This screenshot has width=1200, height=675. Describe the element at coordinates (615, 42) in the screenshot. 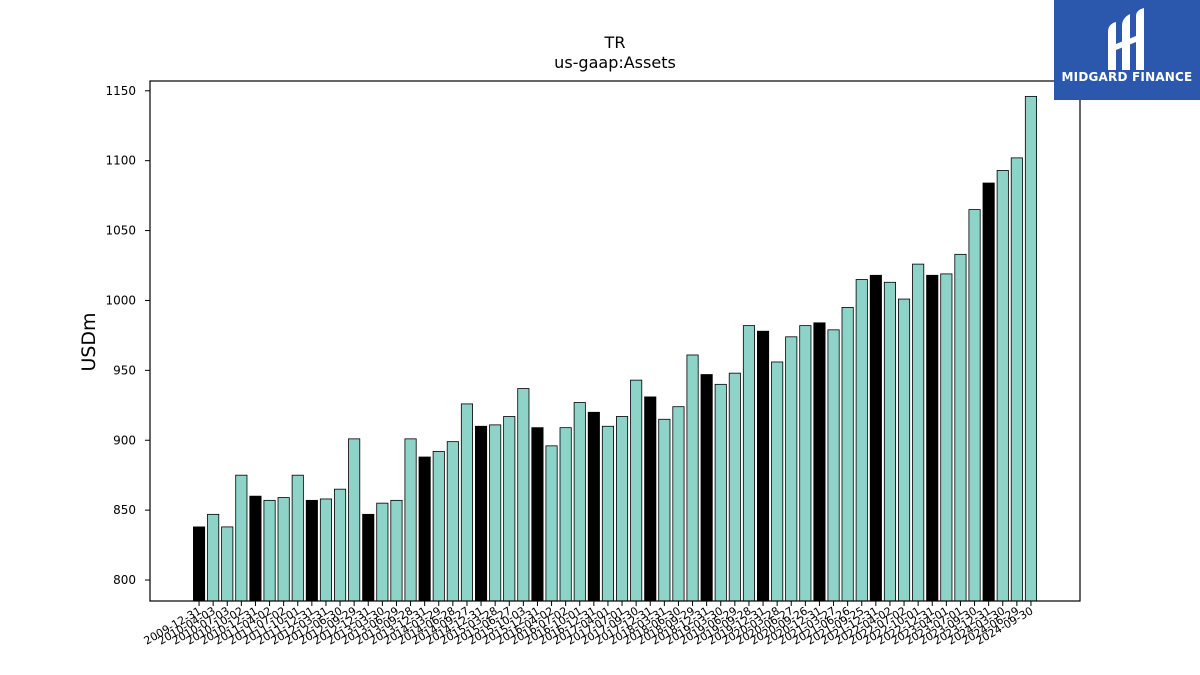

I see `chart-title: TR` at that location.